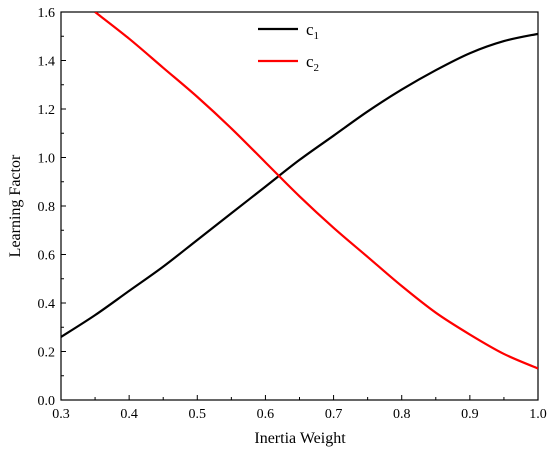 Image resolution: width=550 pixels, height=457 pixels. Describe the element at coordinates (47, 207) in the screenshot. I see `y-tick-label: 0.8` at that location.